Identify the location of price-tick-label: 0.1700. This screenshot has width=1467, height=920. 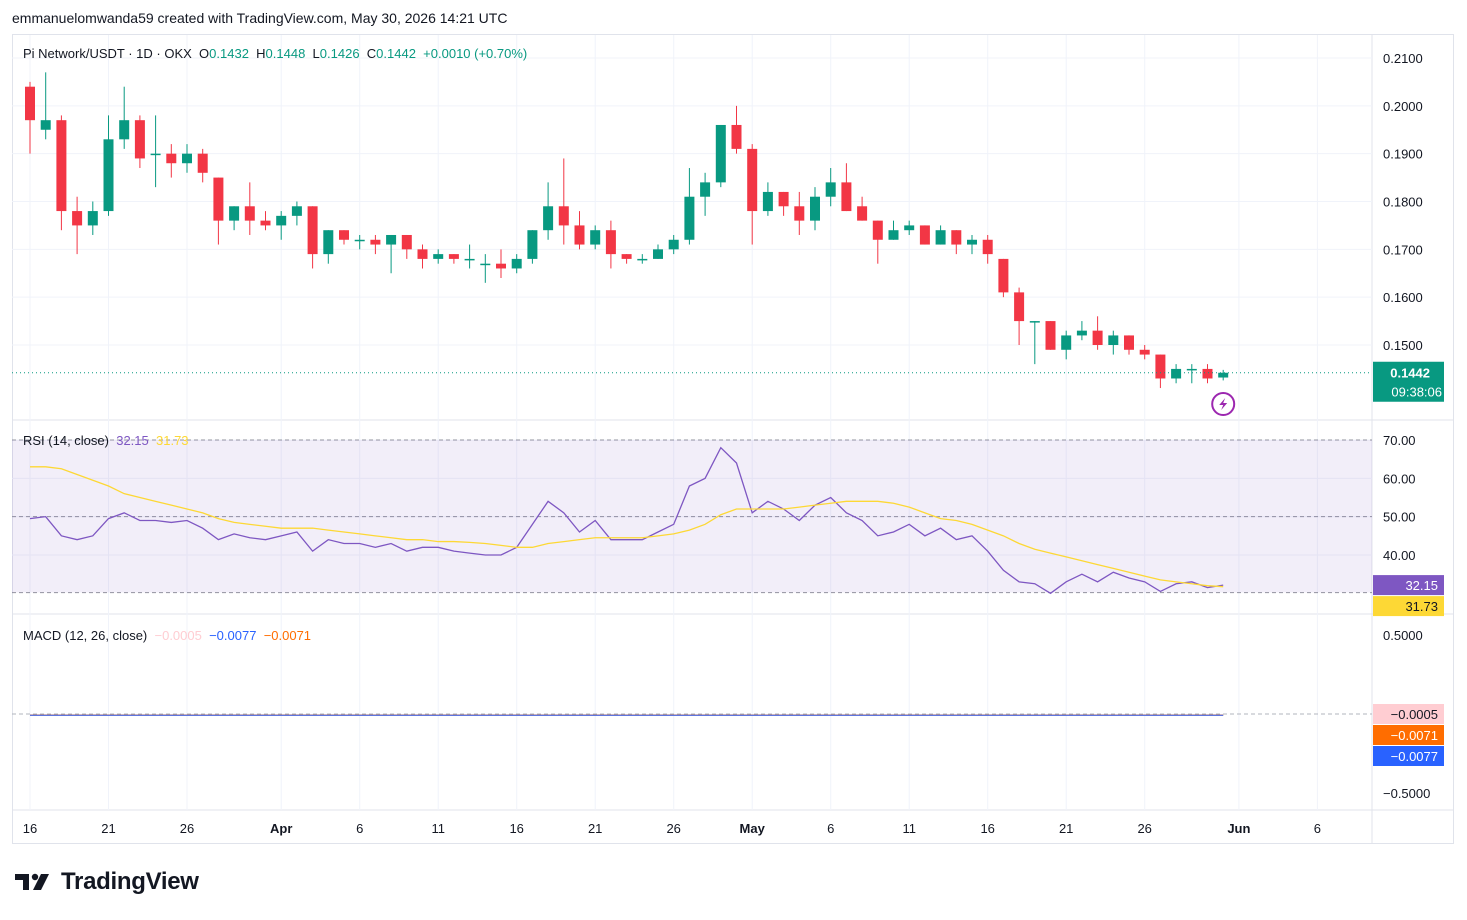
(1403, 249).